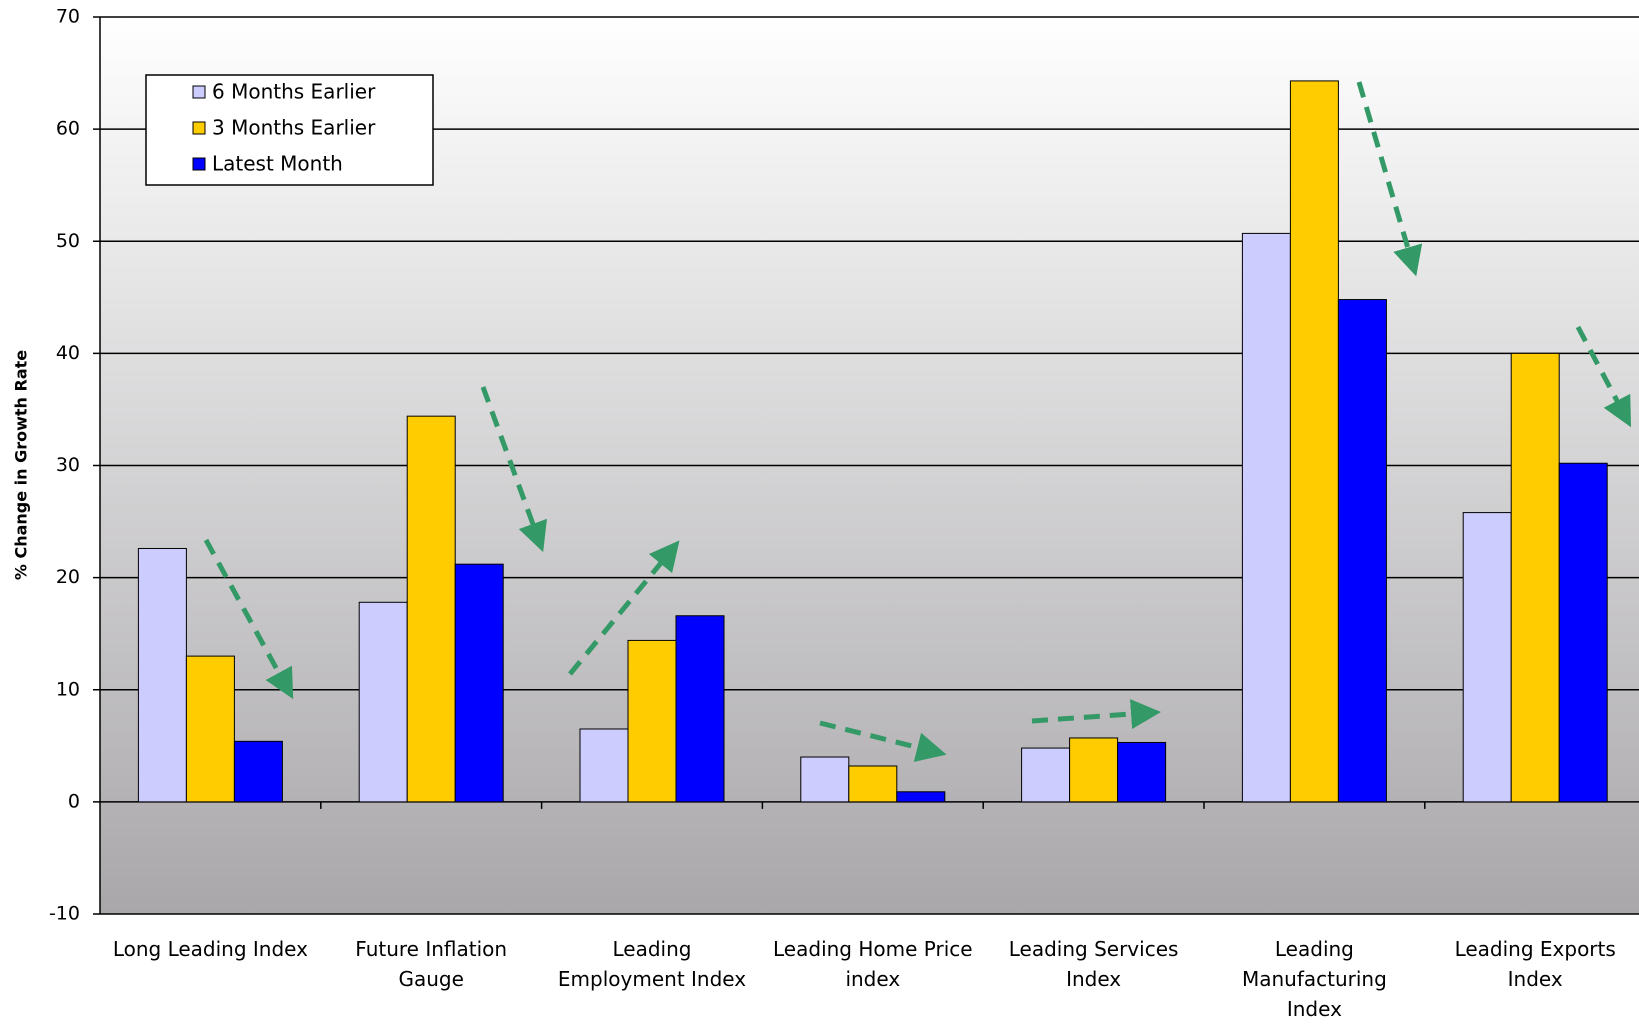 The image size is (1639, 1024). Describe the element at coordinates (68, 465) in the screenshot. I see `y-tick-label: 30` at that location.